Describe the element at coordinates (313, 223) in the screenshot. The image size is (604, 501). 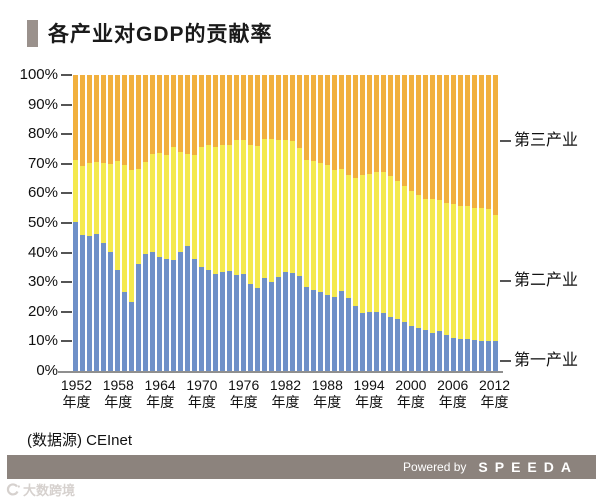
I see `bar-1986` at that location.